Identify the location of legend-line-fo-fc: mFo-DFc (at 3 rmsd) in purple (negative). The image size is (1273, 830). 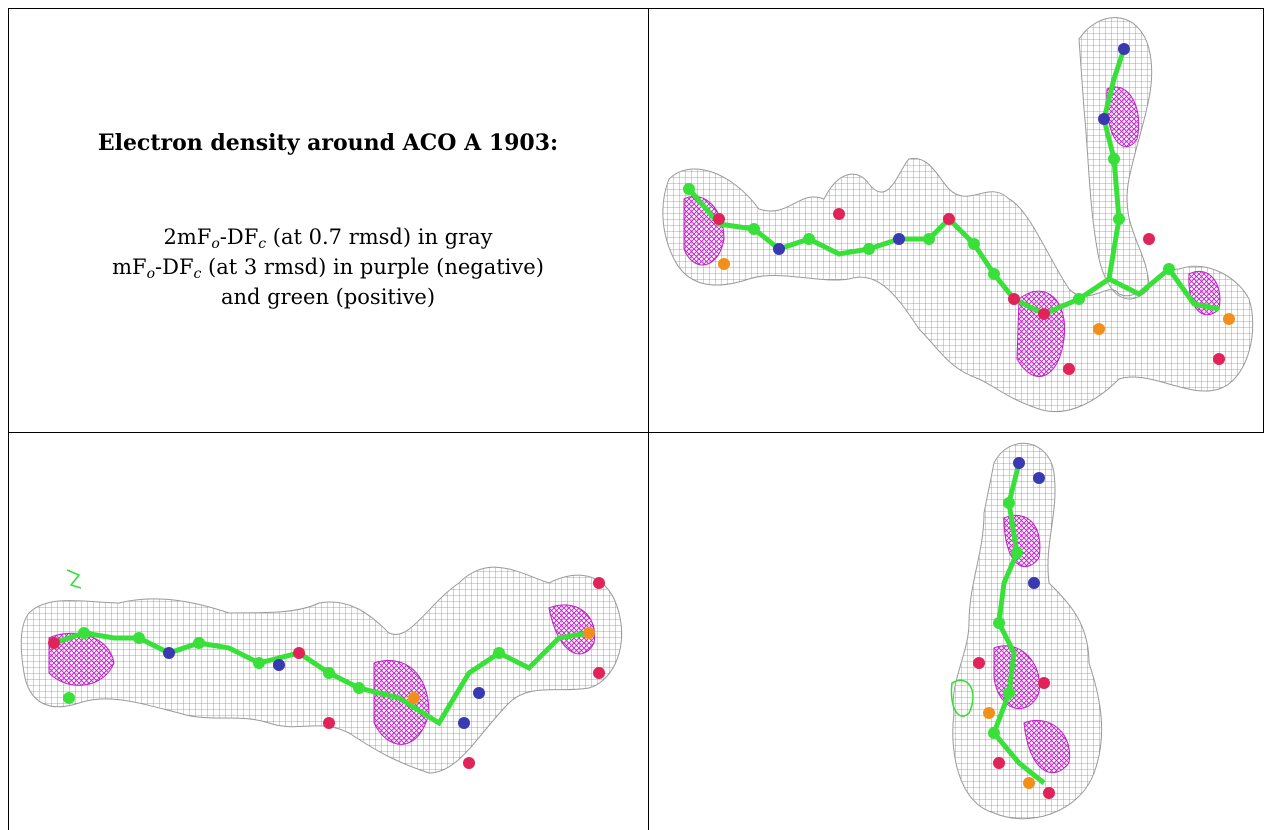
(328, 268).